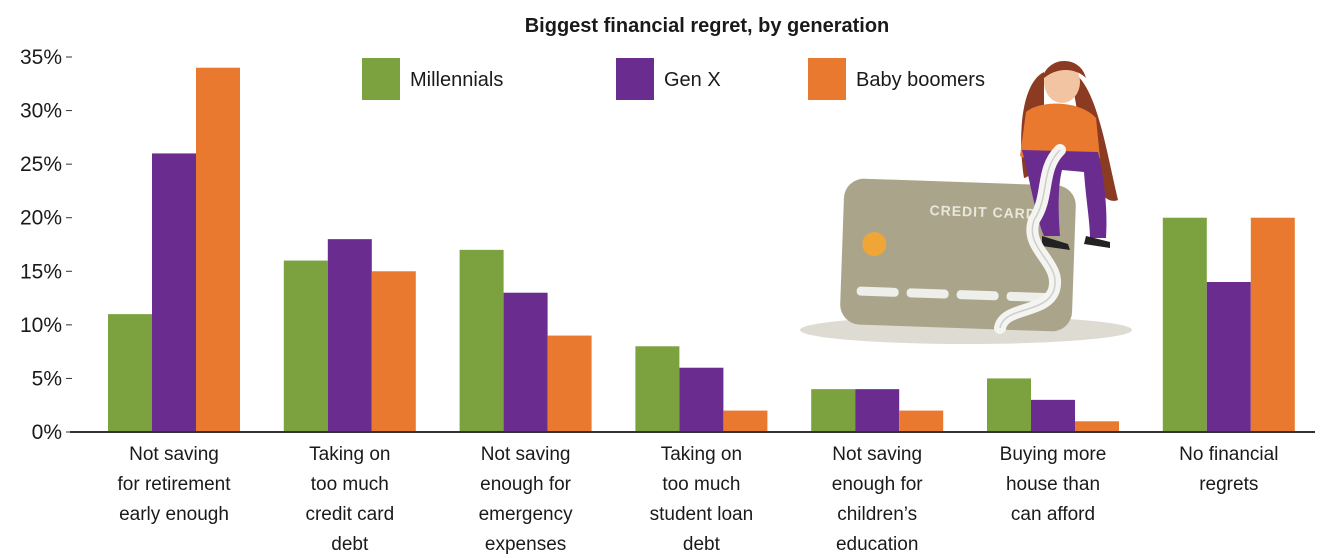 The image size is (1320, 558). I want to click on card-chip, so click(874, 244).